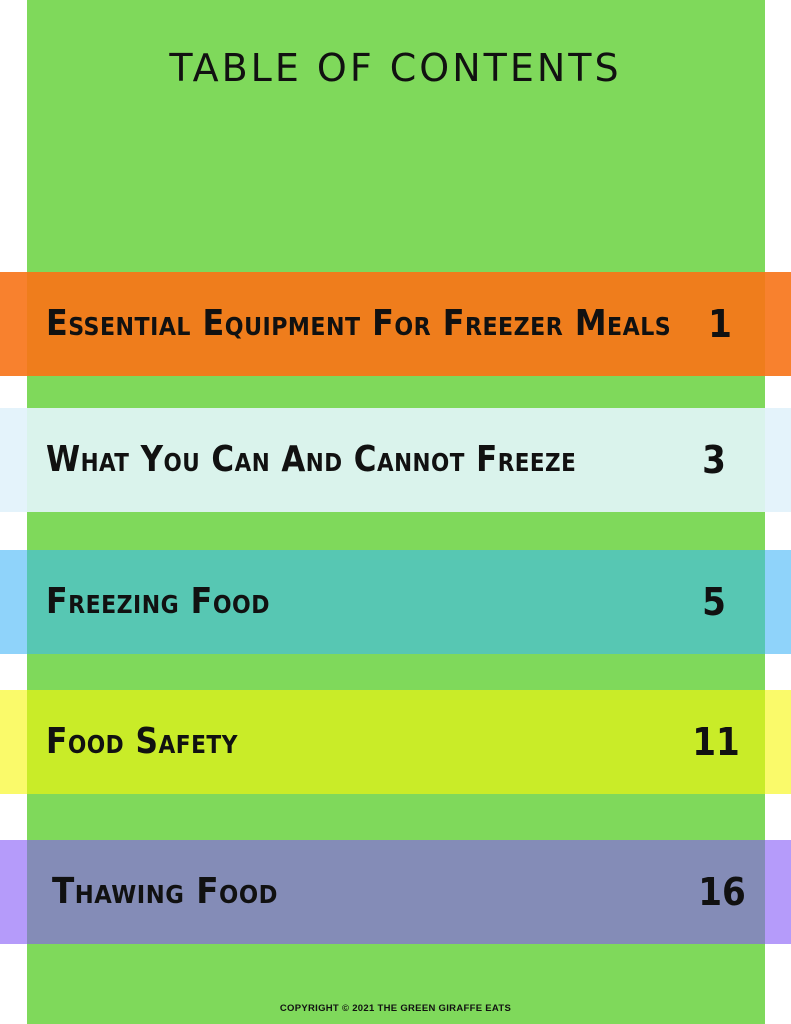 The image size is (791, 1024). I want to click on toc-entry-page-number: 3, so click(714, 460).